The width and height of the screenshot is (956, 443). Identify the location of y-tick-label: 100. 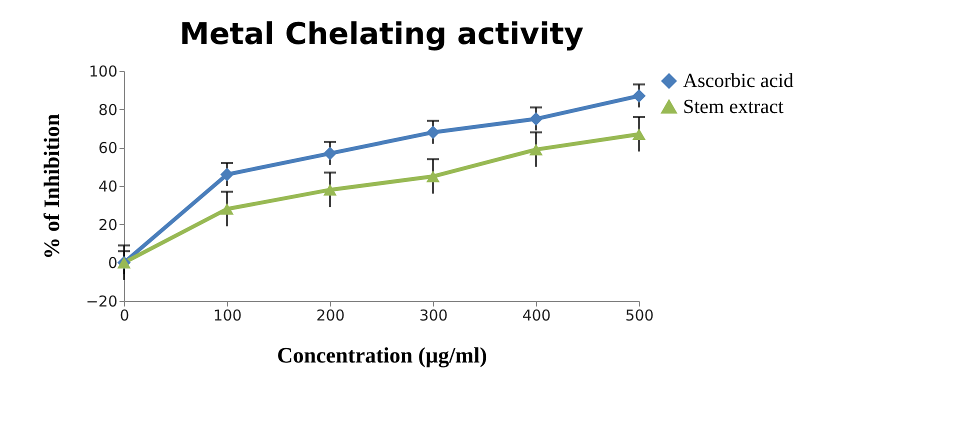
(103, 71).